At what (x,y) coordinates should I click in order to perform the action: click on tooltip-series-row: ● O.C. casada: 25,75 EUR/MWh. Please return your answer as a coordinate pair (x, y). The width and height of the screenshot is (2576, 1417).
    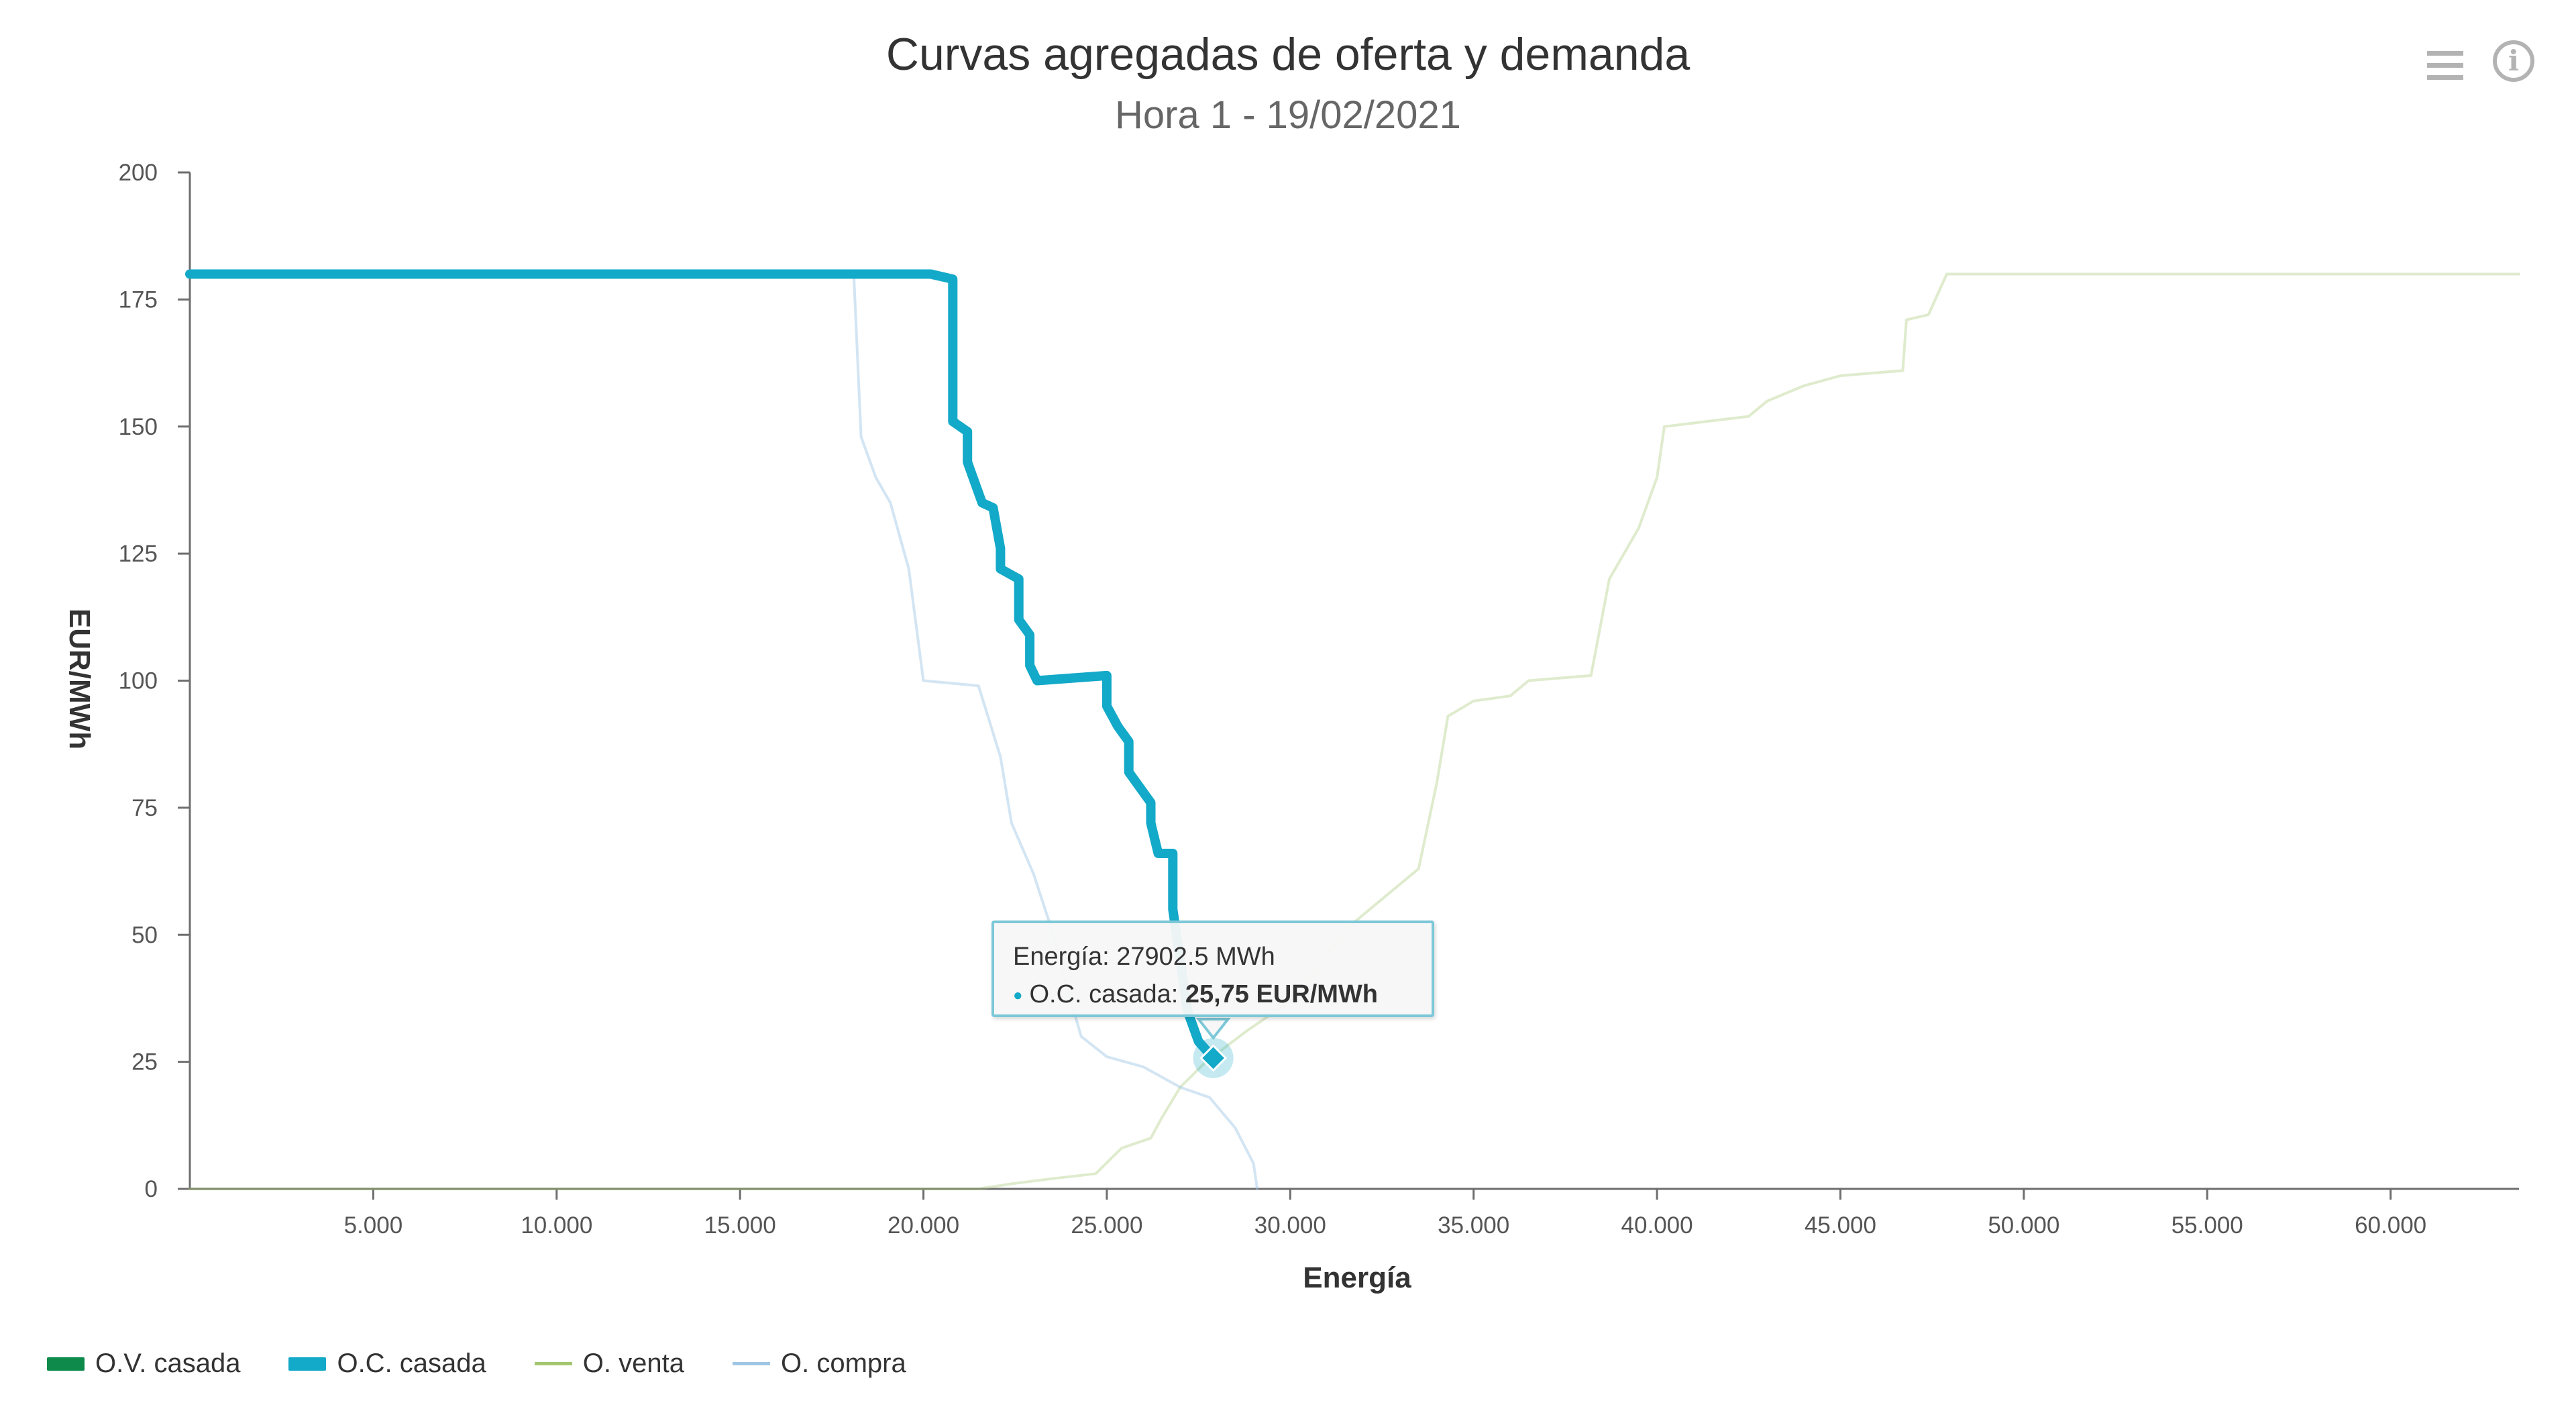
    Looking at the image, I should click on (1213, 995).